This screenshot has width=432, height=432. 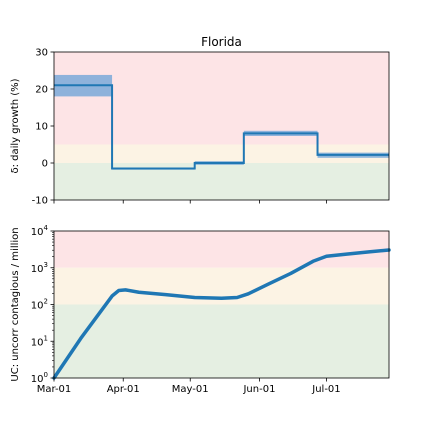 What do you see at coordinates (46, 265) in the screenshot?
I see `y-tick-exponent: 3` at bounding box center [46, 265].